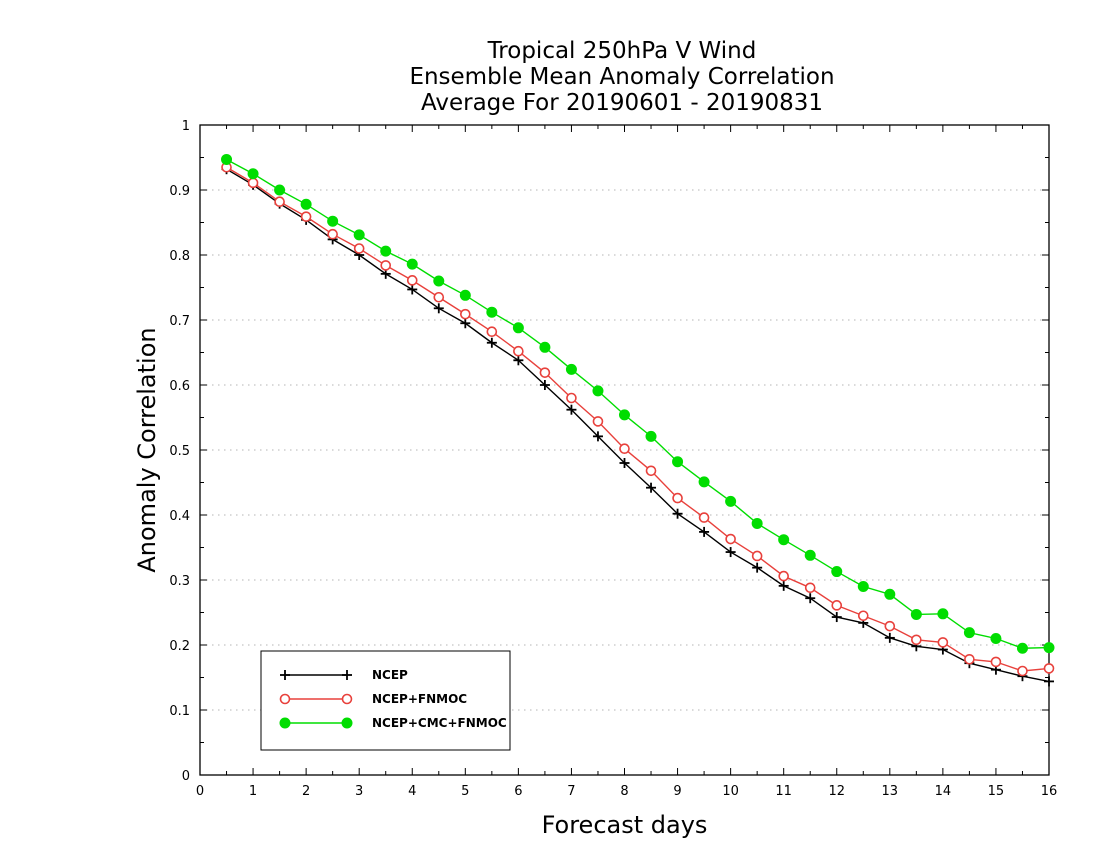 The image size is (1100, 850). What do you see at coordinates (518, 791) in the screenshot?
I see `x-tick-label: 6` at bounding box center [518, 791].